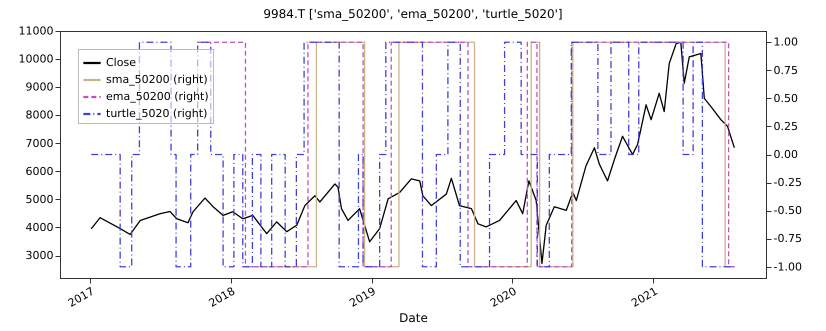 The height and width of the screenshot is (331, 826). Describe the element at coordinates (40, 87) in the screenshot. I see `y-tick-label: 9000` at that location.